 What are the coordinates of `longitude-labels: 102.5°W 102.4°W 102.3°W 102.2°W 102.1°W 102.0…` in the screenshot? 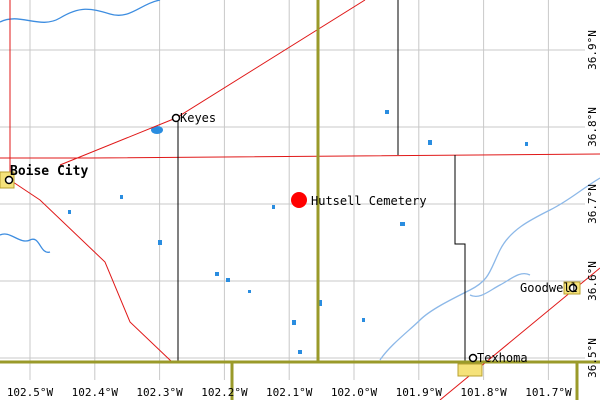 It's located at (289, 392).